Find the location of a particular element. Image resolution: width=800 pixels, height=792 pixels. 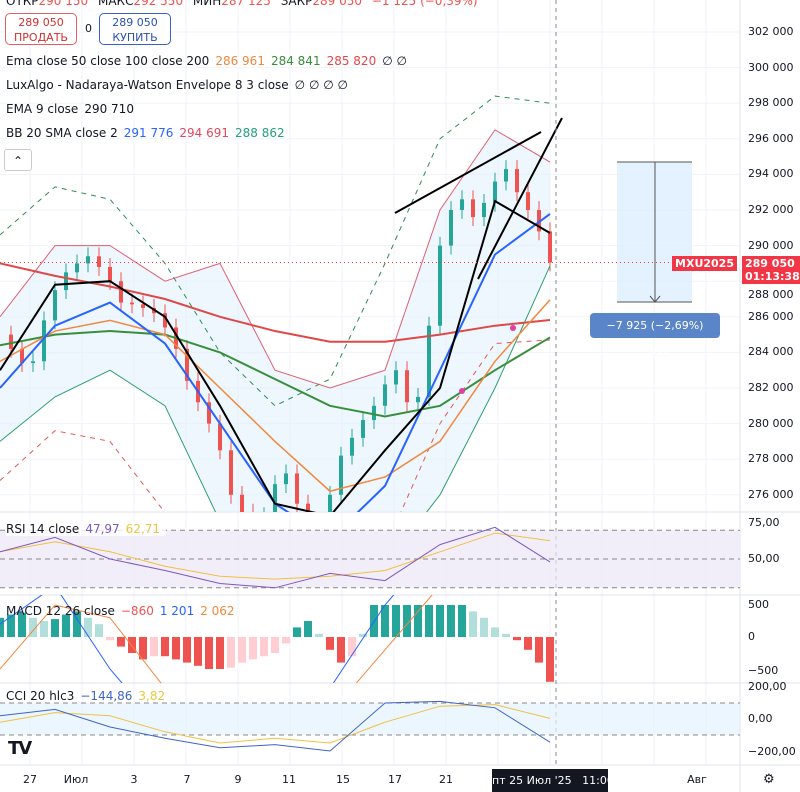

symbol-tag: MXU2025 is located at coordinates (704, 263).